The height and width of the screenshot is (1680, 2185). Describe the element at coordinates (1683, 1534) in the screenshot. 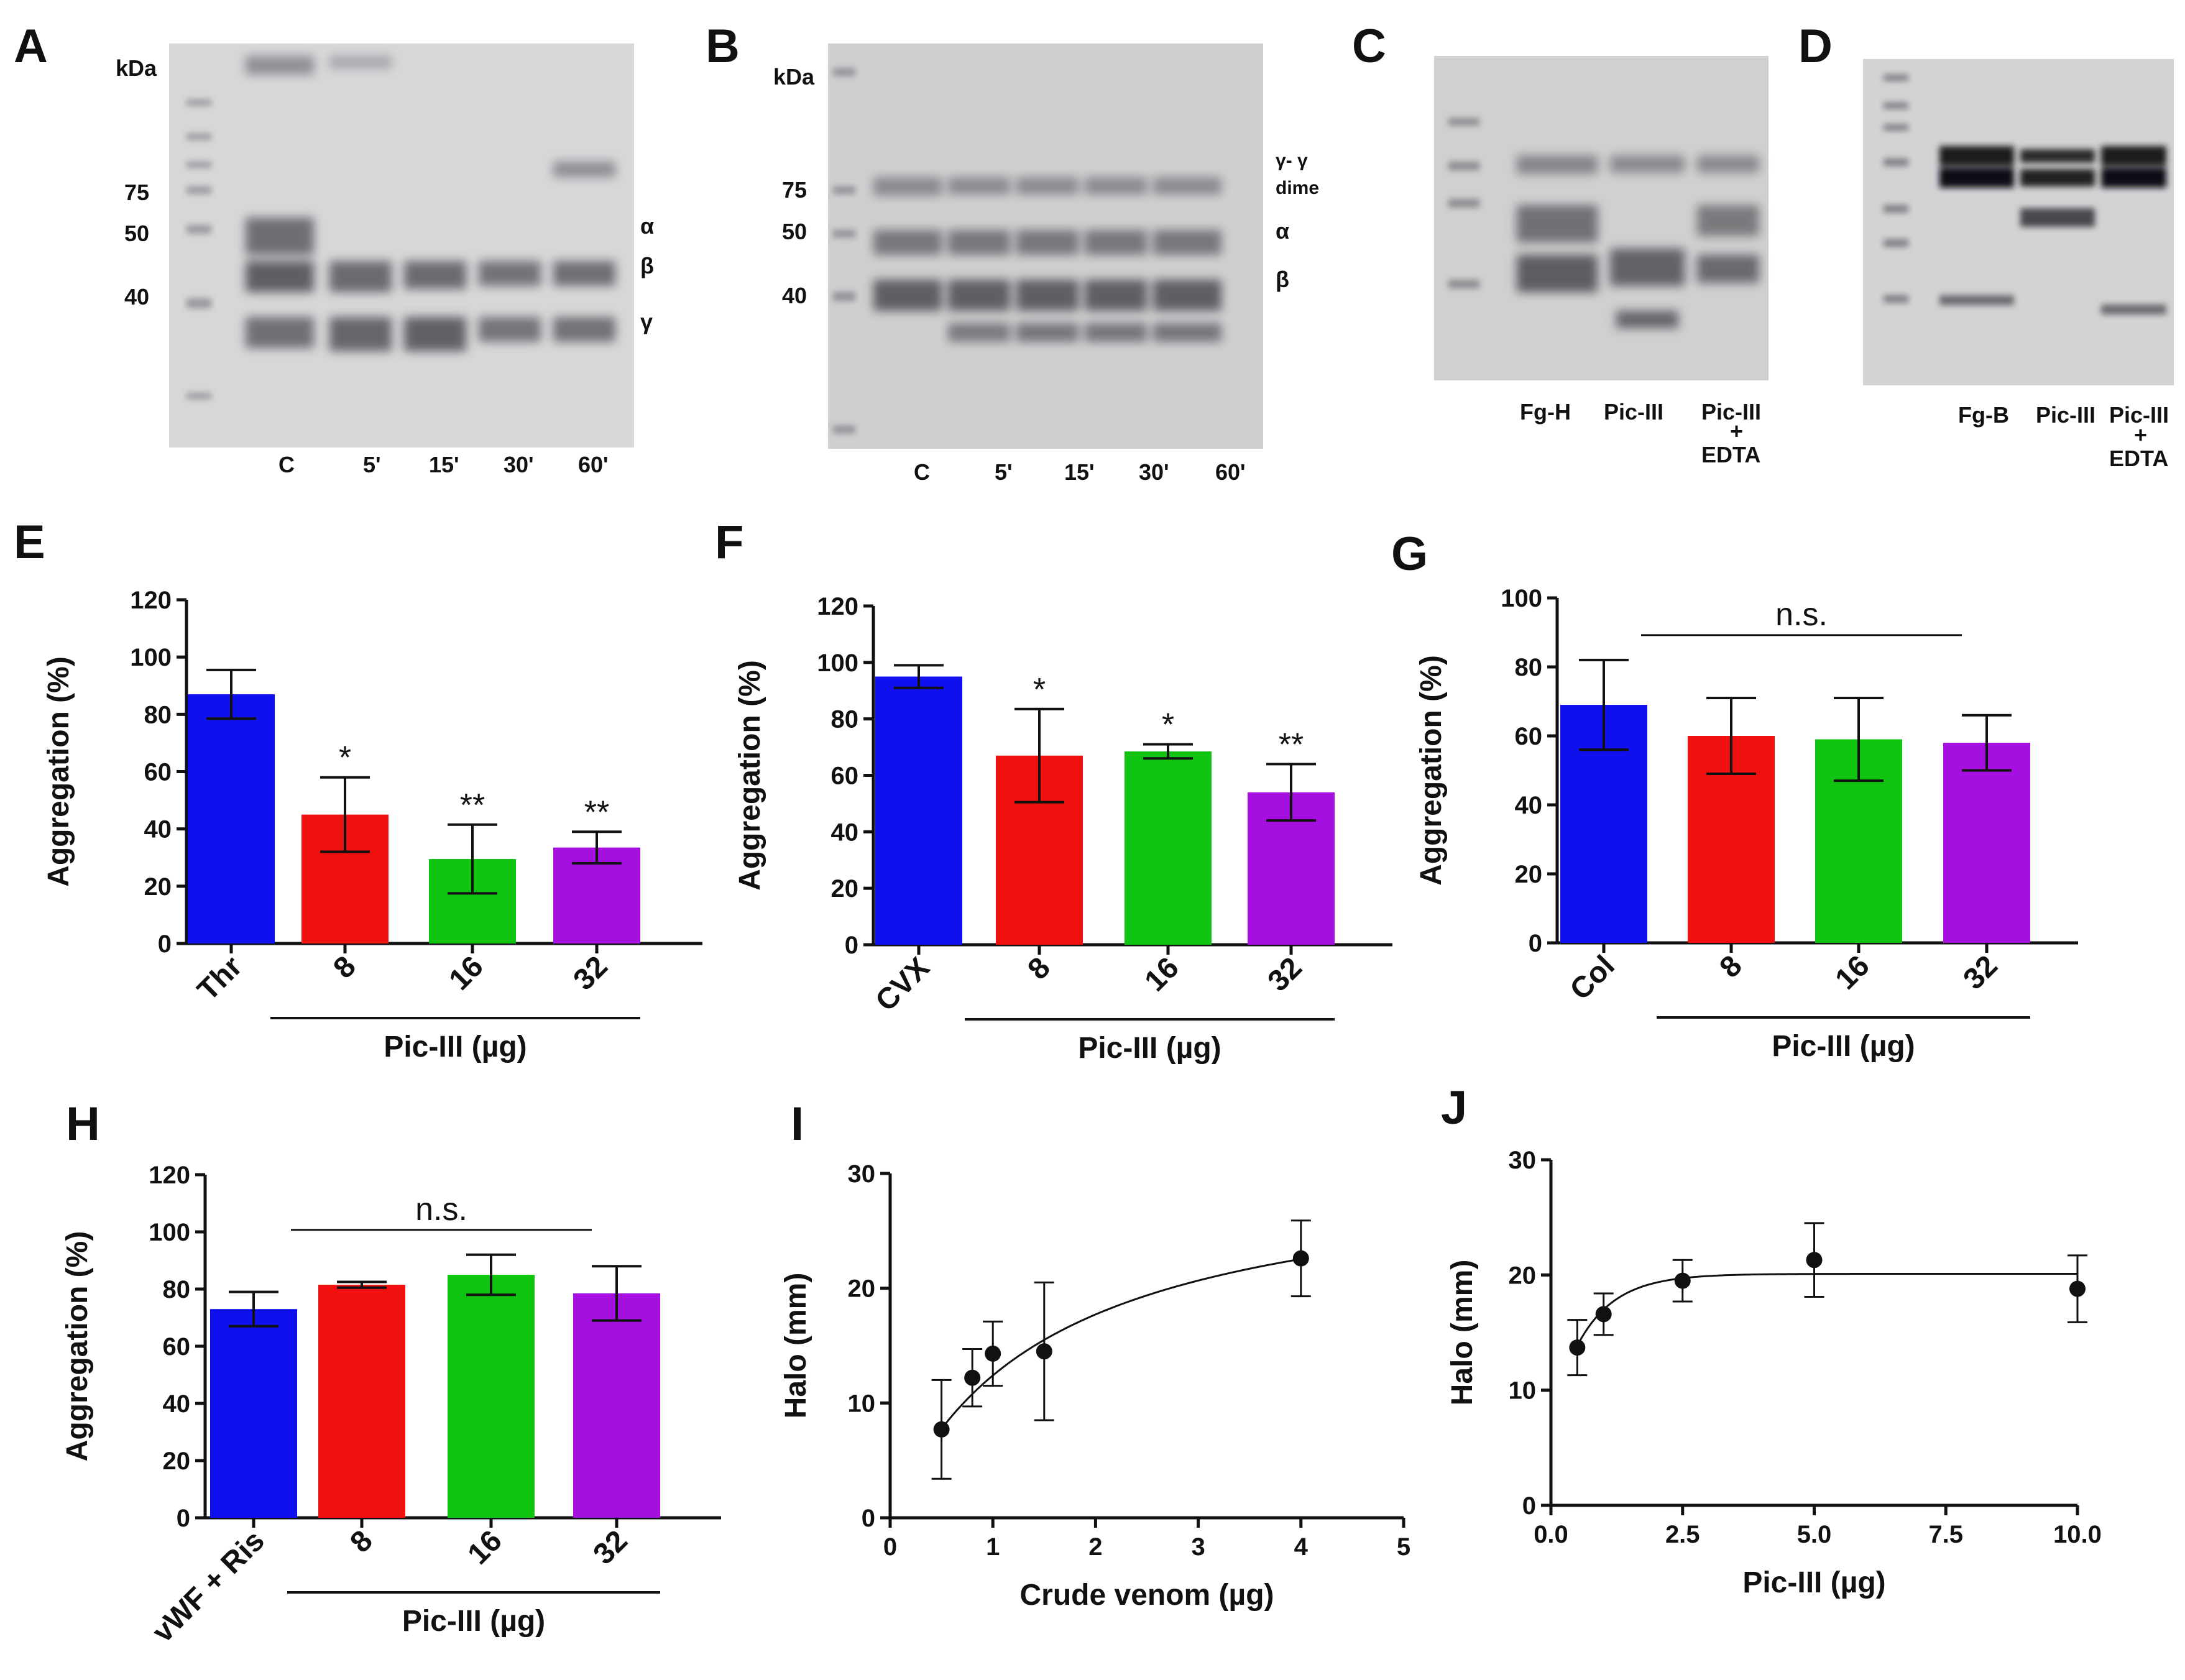

I see `x-tick-label: 2.5` at that location.